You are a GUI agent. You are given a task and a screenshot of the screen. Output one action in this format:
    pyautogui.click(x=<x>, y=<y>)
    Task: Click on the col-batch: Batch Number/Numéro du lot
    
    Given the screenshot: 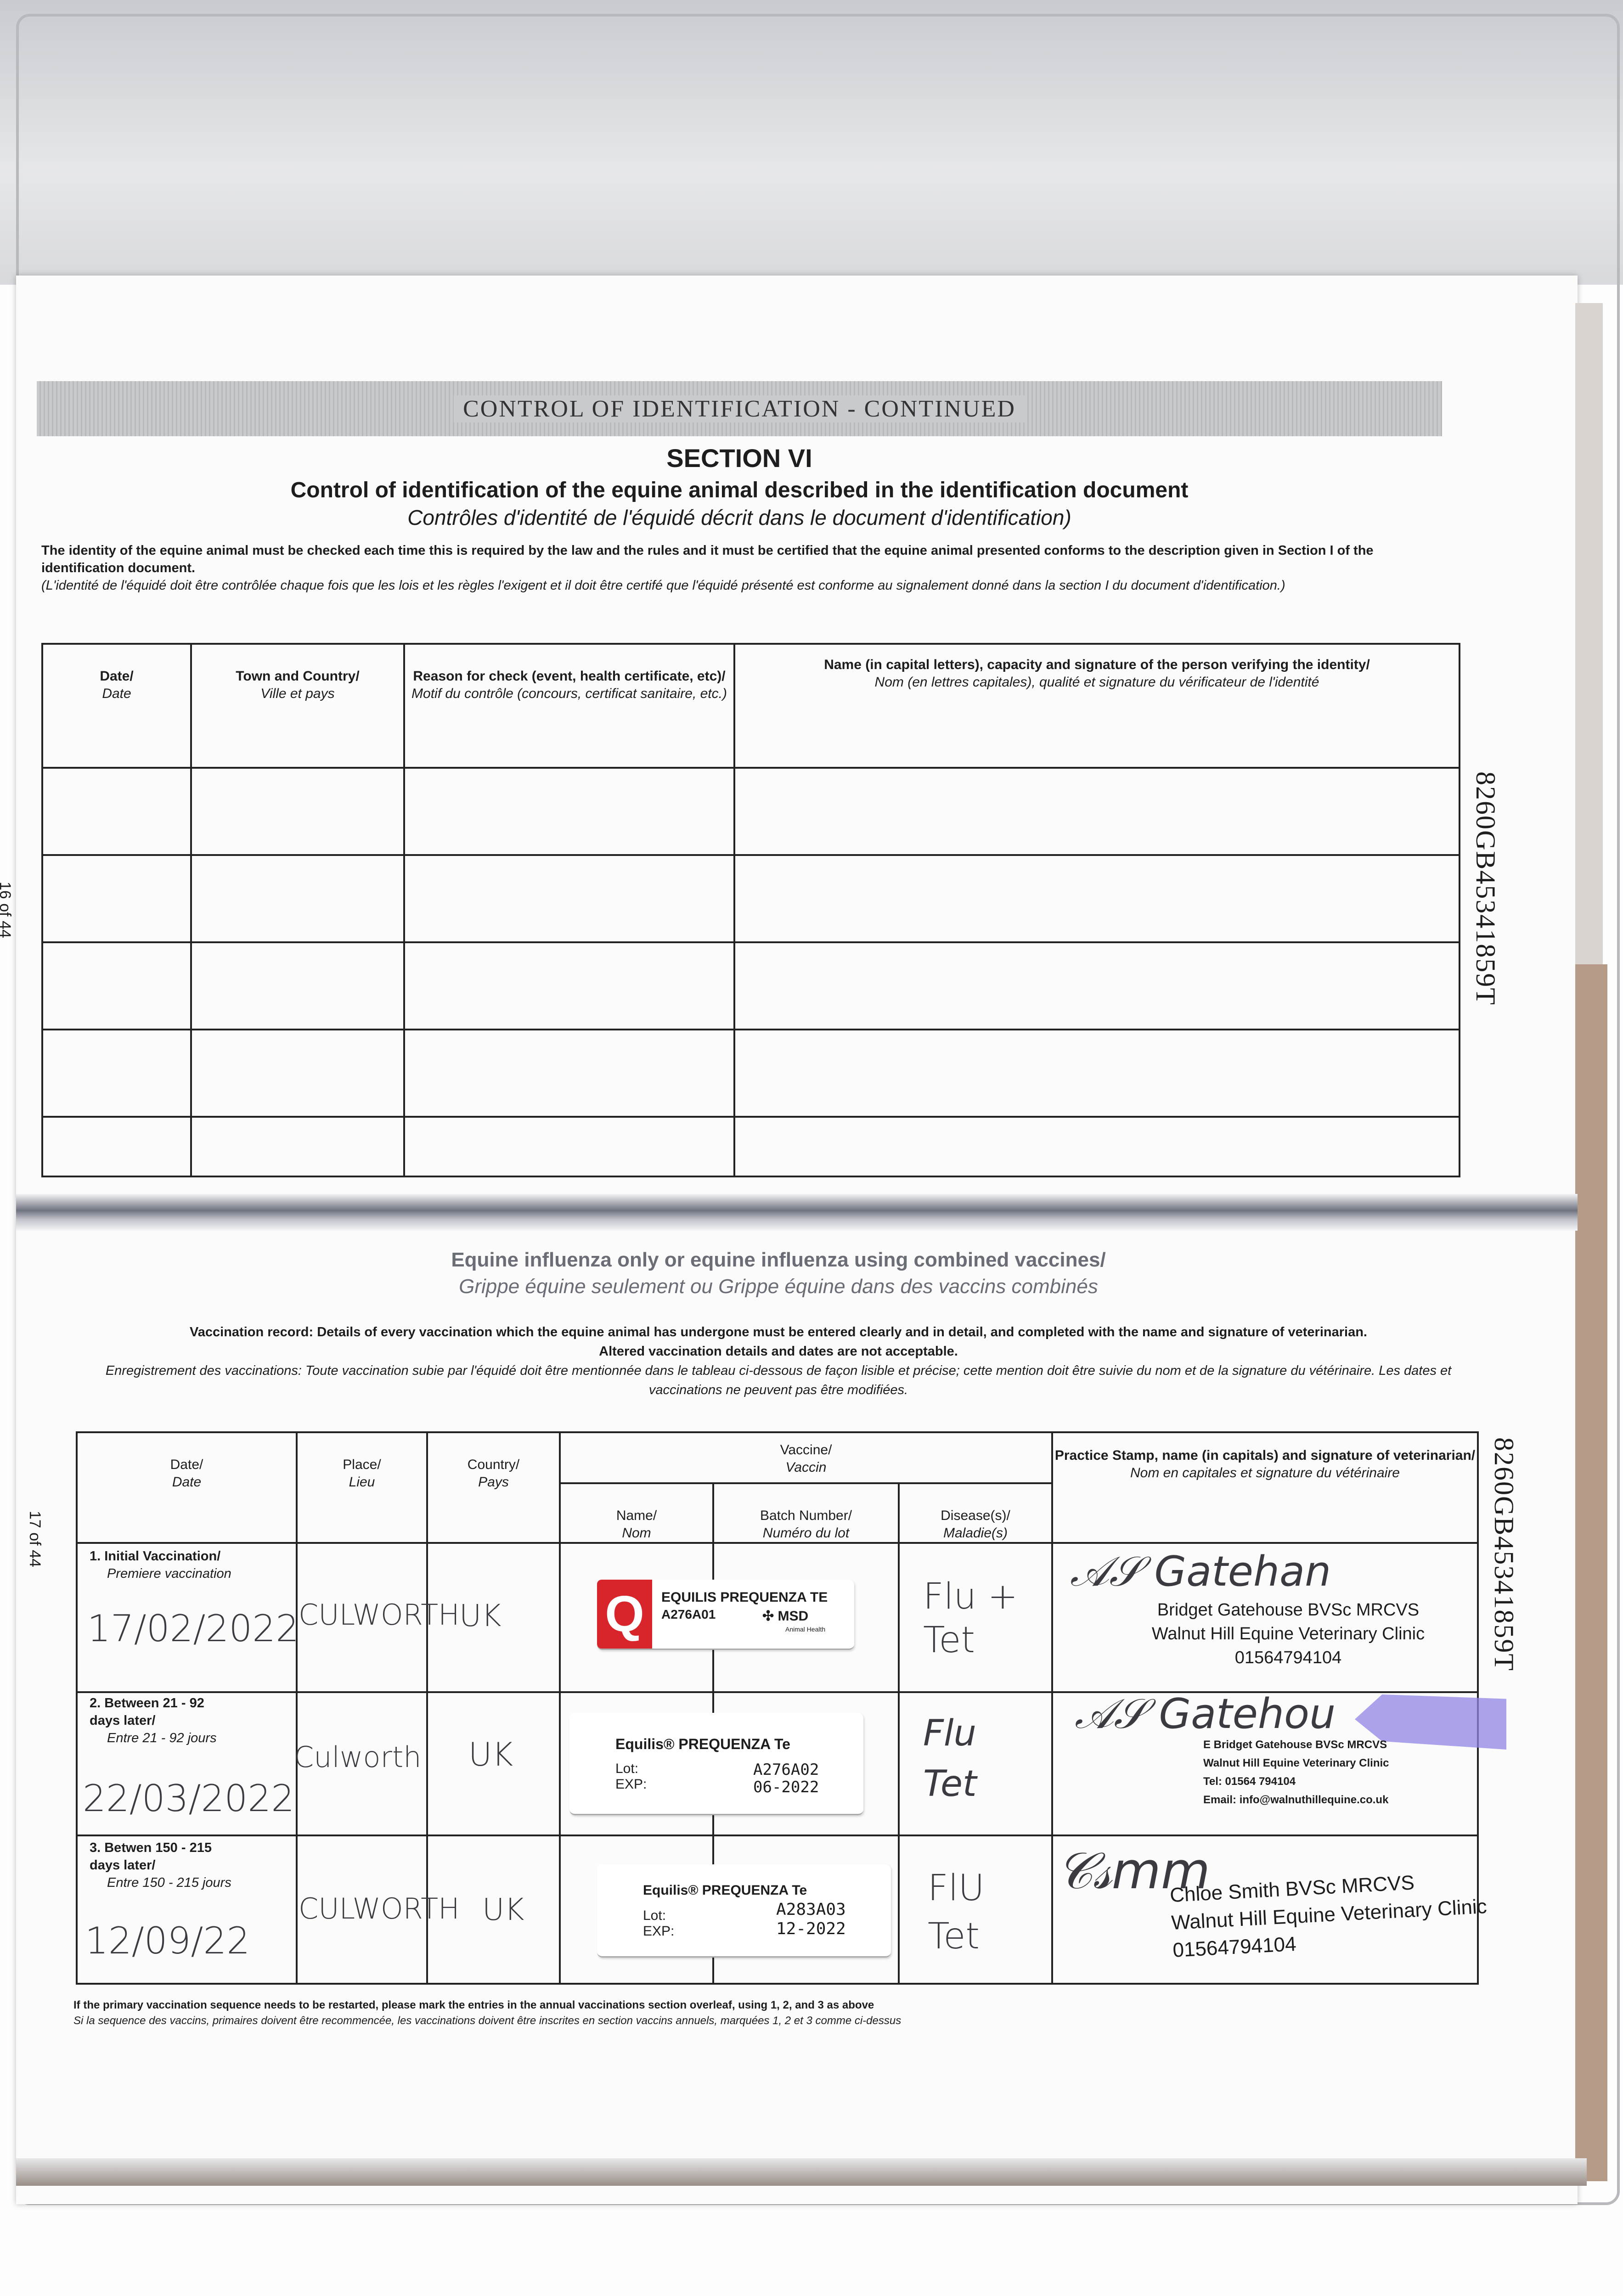 What is the action you would take?
    pyautogui.click(x=806, y=1513)
    